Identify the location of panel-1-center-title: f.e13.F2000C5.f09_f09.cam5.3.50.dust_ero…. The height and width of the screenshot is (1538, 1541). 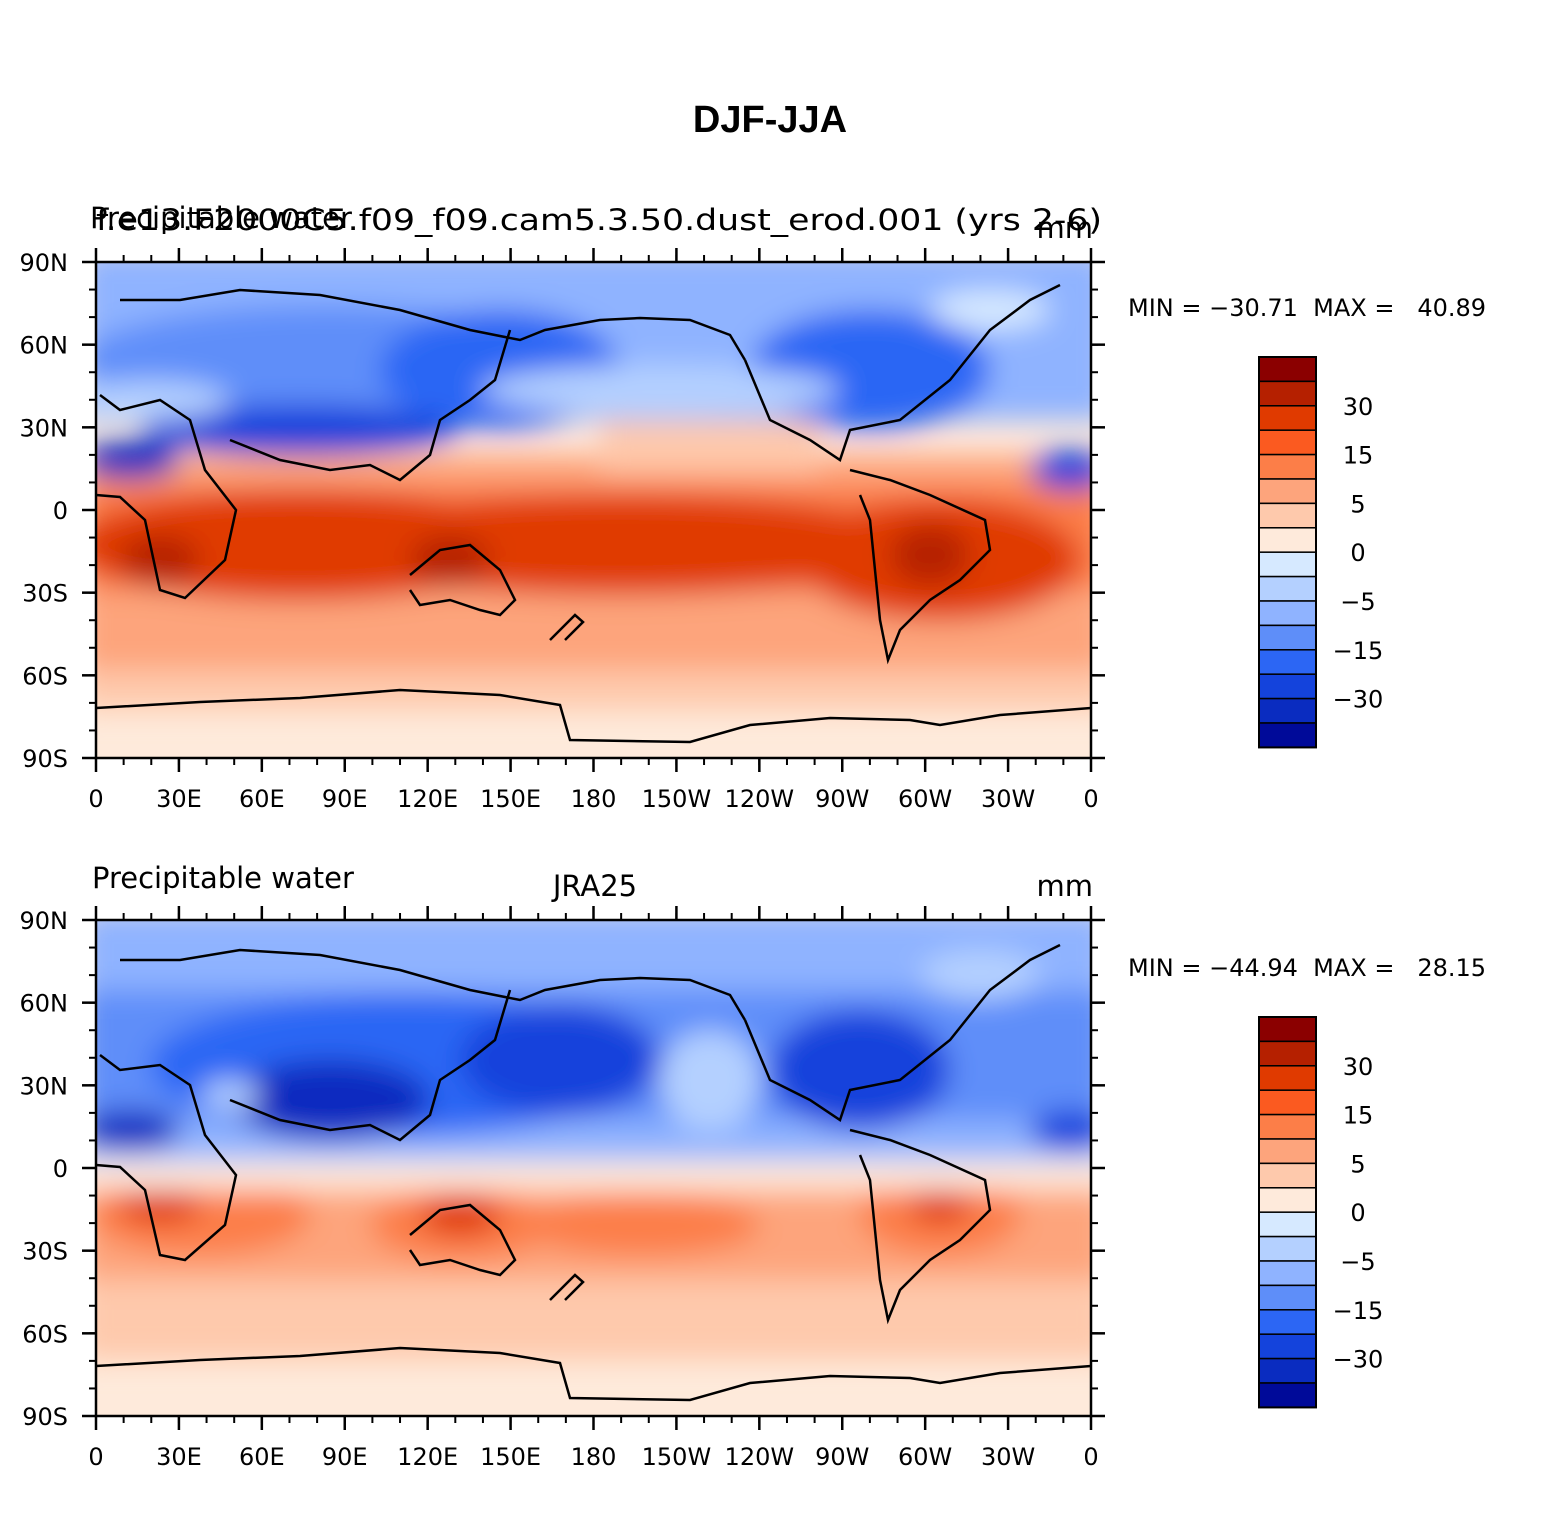
(599, 220).